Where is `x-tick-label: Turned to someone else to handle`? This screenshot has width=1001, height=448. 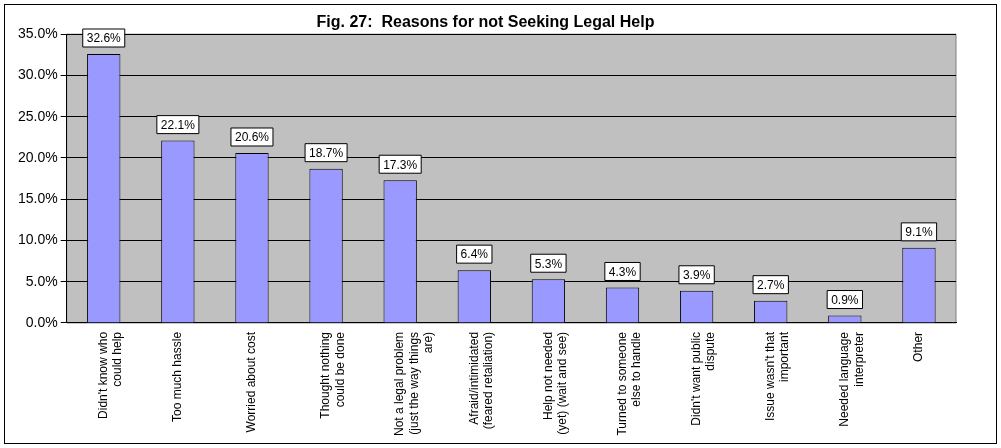 x-tick-label: Turned to someone else to handle is located at coordinates (629, 383).